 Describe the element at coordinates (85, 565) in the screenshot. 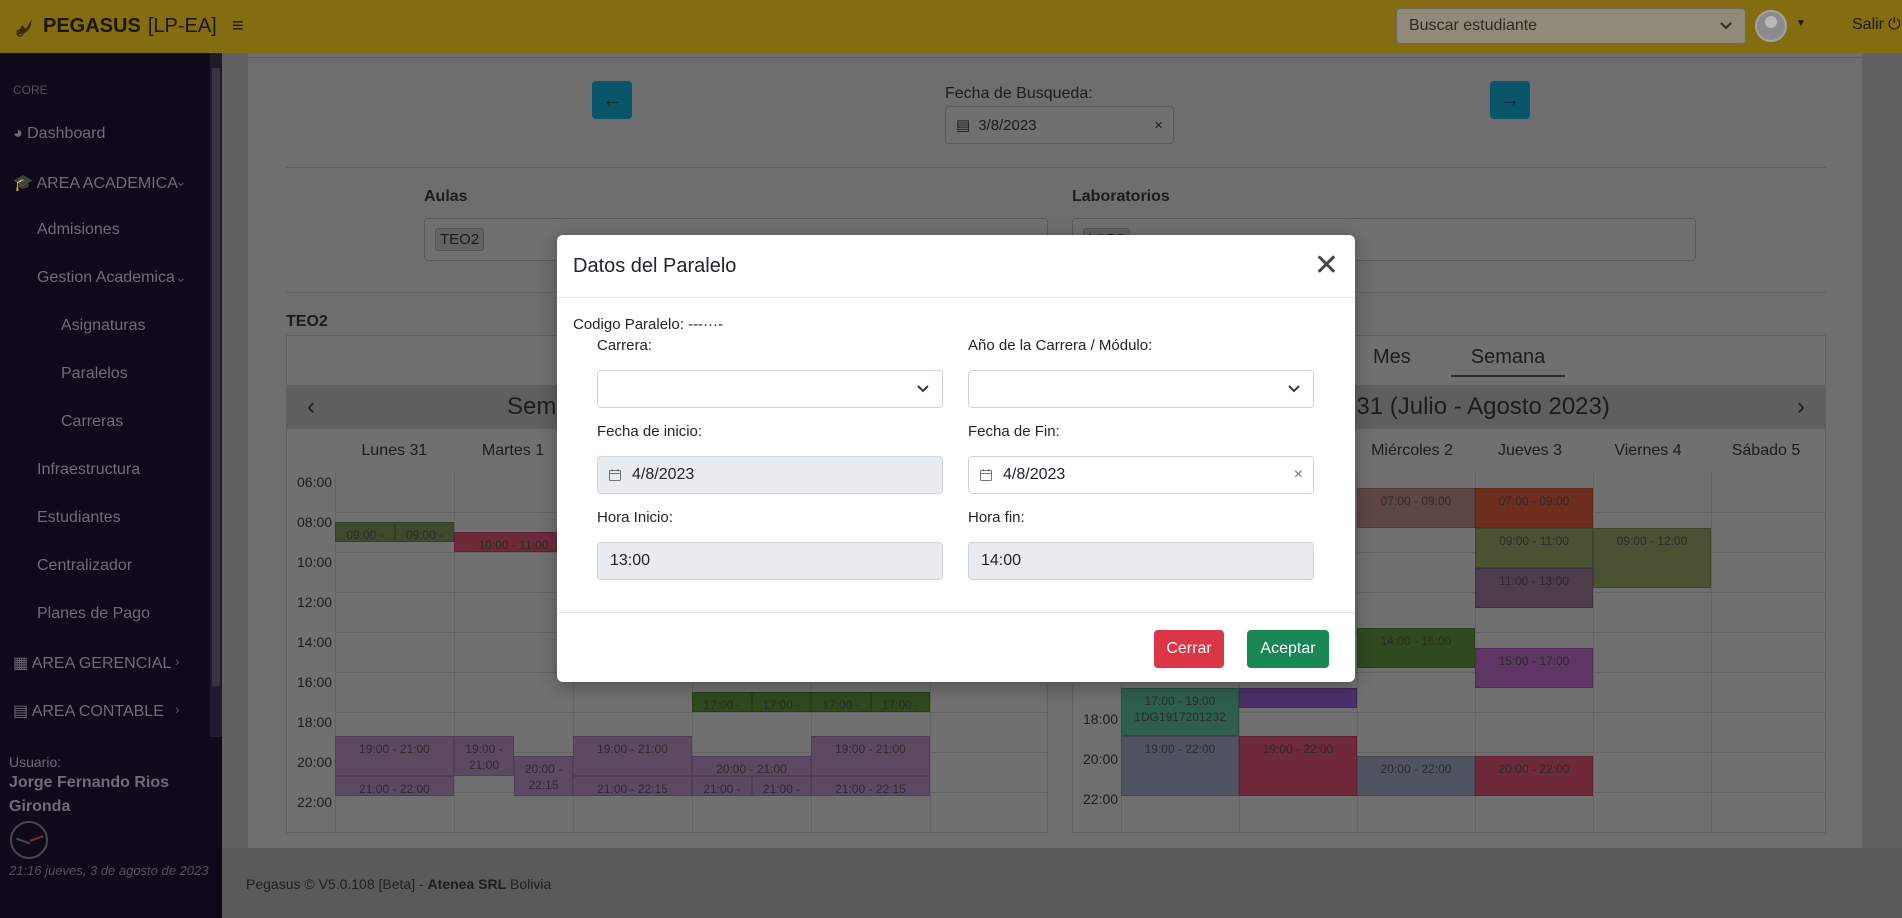

I see `sidebar-item-centralizador: Centralizador` at that location.